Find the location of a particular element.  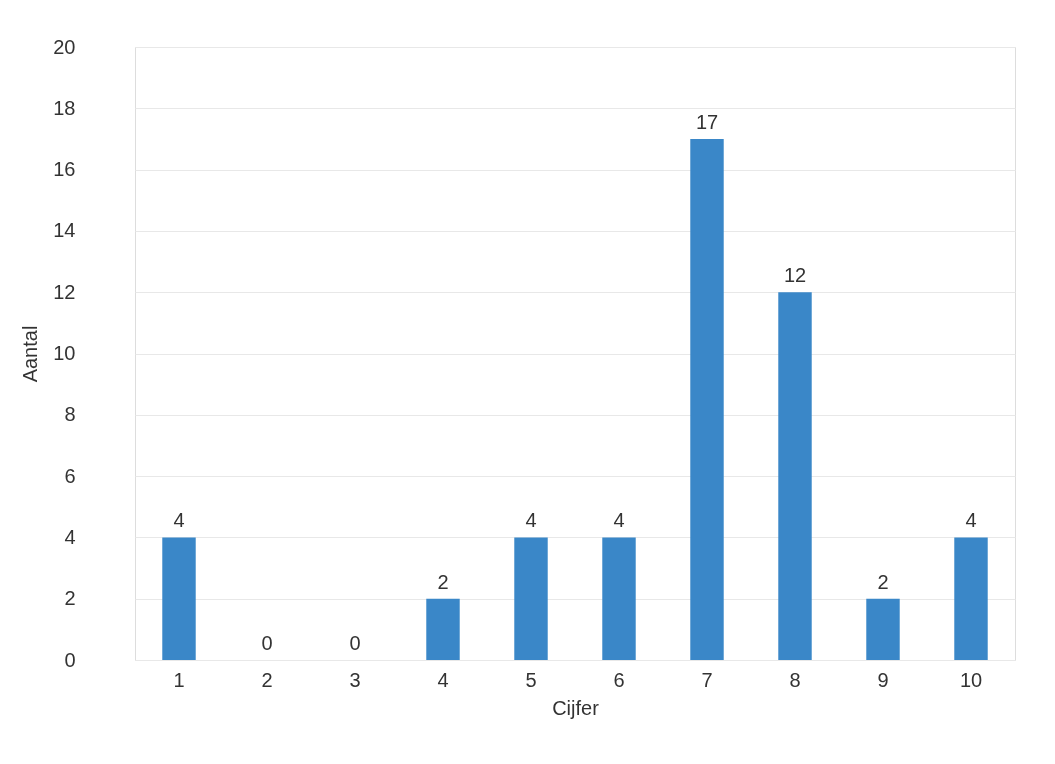

y-tick-label: 8 is located at coordinates (70, 414).